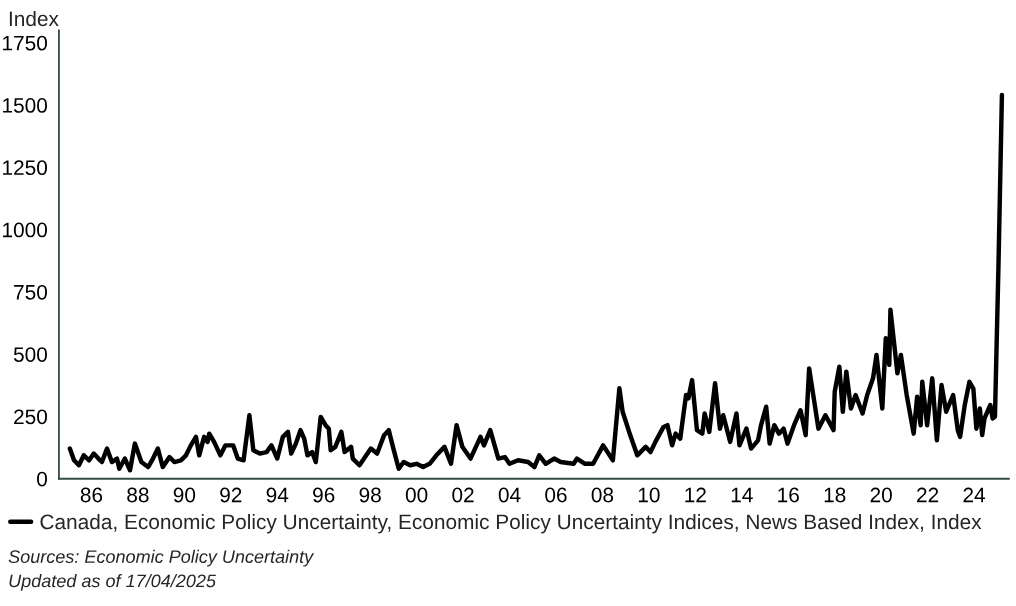  What do you see at coordinates (25, 43) in the screenshot?
I see `y-tick-label: 1750` at bounding box center [25, 43].